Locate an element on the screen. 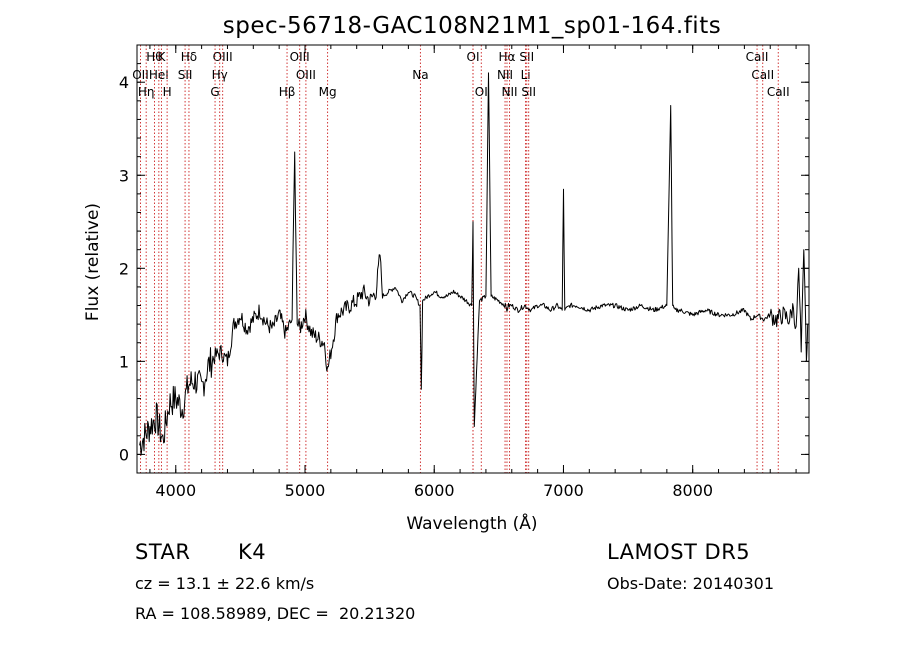 The width and height of the screenshot is (900, 649). line-label-20: Hβ is located at coordinates (287, 92).